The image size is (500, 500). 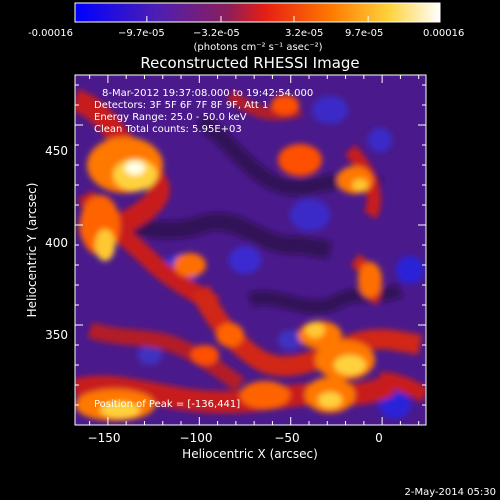 I want to click on detectors-info: Detectors: 3F 5F 6F 7F 8F 9F, Att 1, so click(x=181, y=105).